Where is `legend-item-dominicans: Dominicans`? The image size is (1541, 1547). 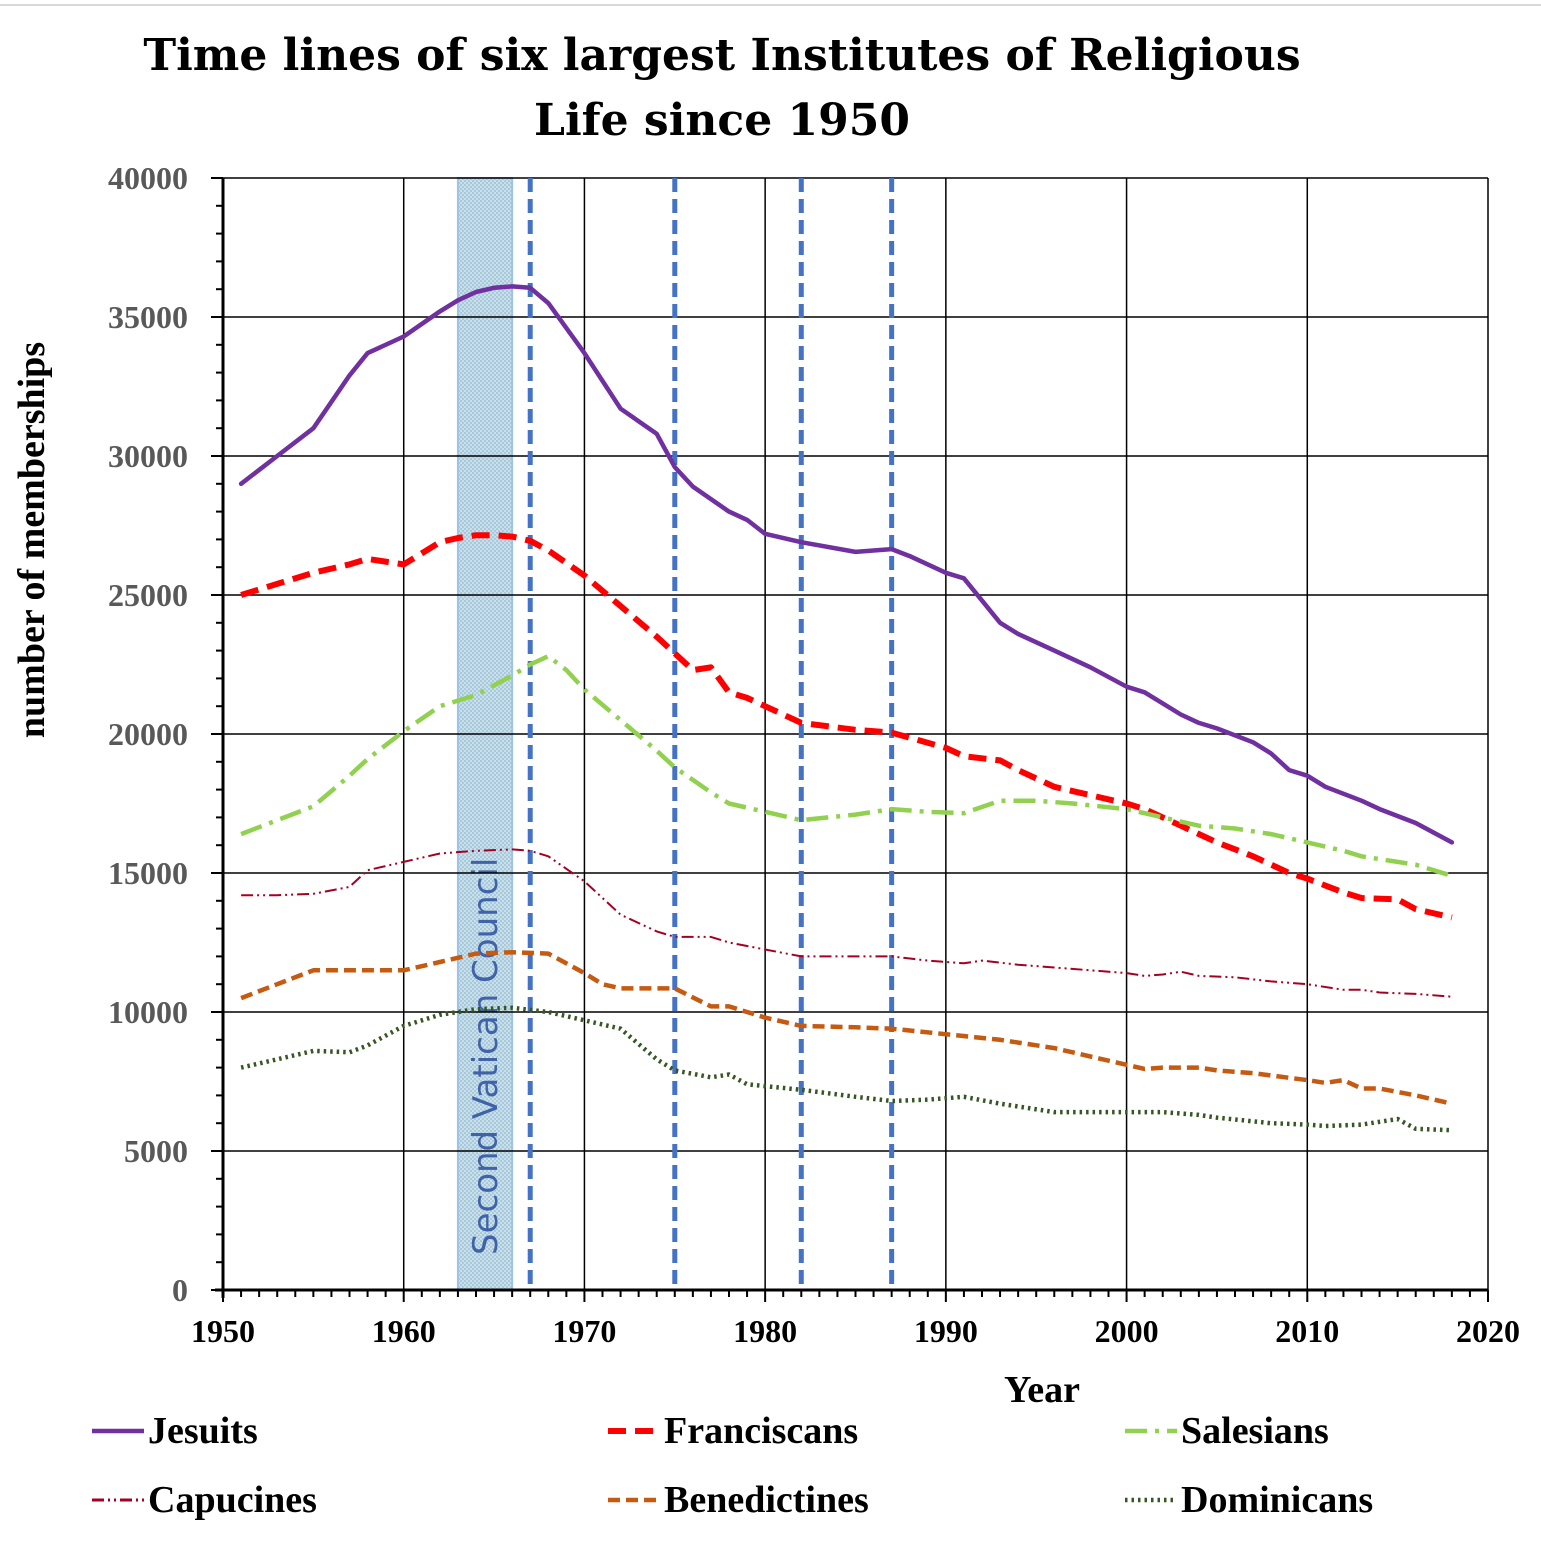 legend-item-dominicans: Dominicans is located at coordinates (1249, 1500).